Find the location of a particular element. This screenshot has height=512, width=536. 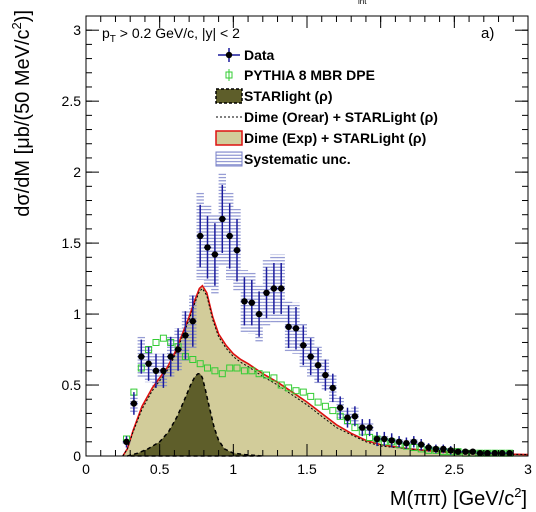

legend-dime-orear-label: Dime (Orear) + STARLight (ρ) is located at coordinates (341, 117).